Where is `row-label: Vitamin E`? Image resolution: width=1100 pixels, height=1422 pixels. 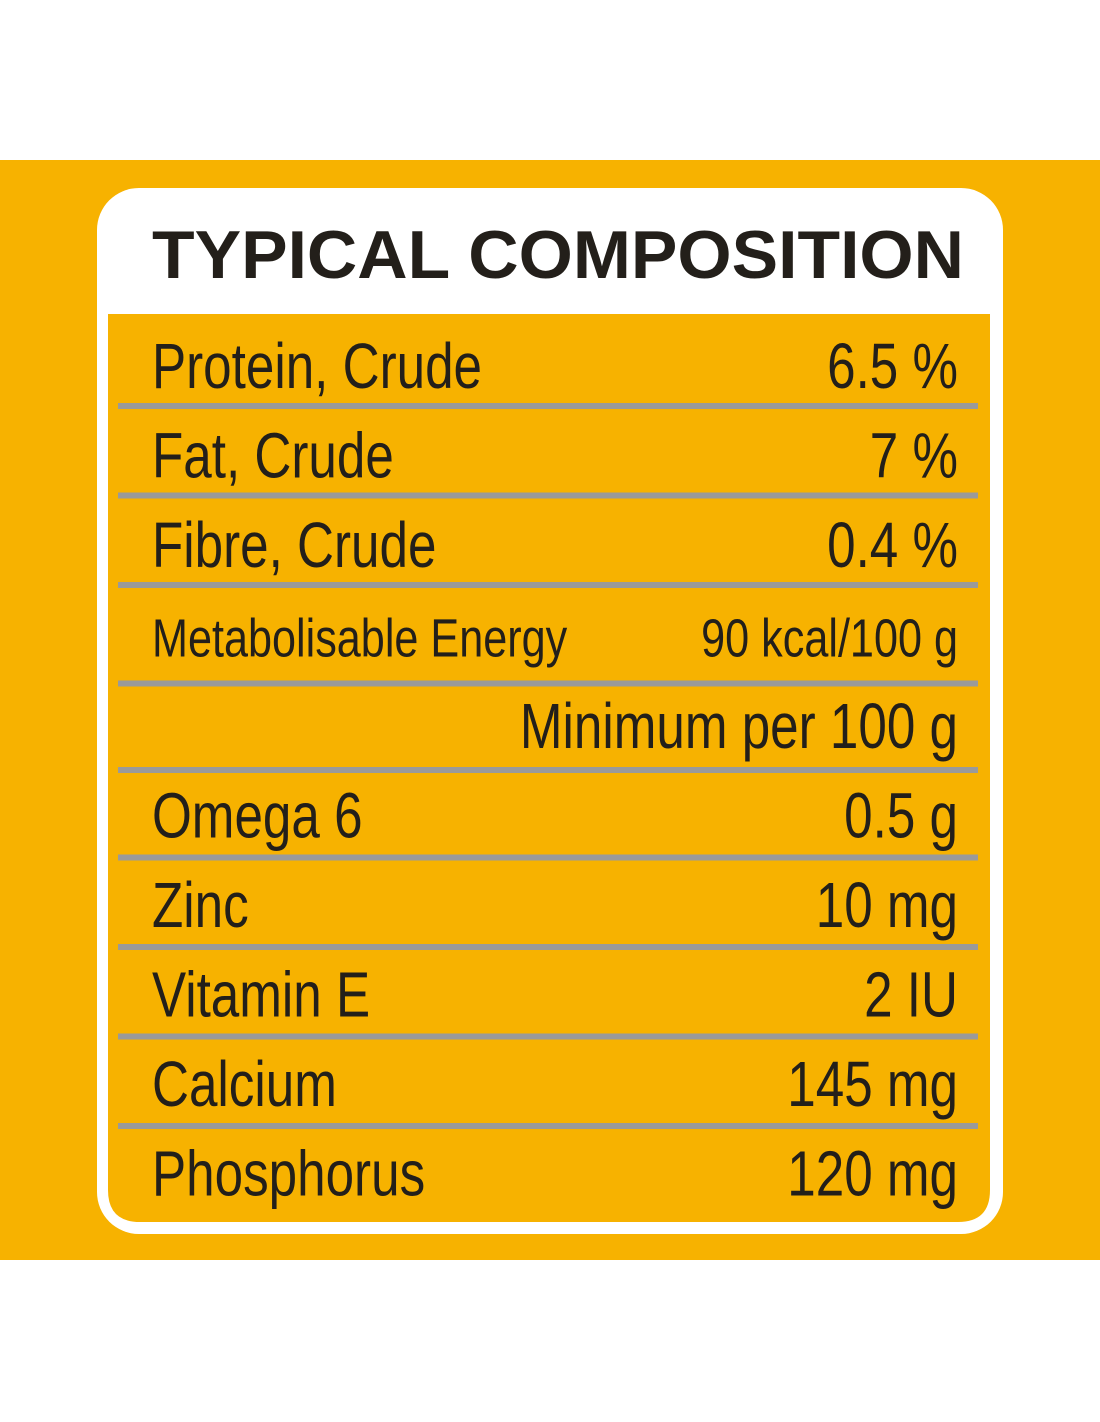 row-label: Vitamin E is located at coordinates (261, 995).